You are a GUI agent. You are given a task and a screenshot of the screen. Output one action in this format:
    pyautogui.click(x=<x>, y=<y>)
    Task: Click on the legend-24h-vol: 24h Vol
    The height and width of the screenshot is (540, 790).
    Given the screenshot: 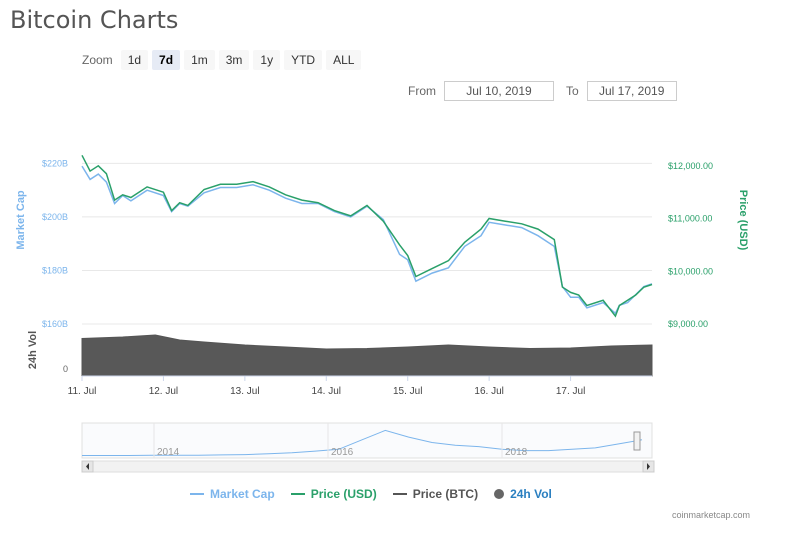 What is the action you would take?
    pyautogui.click(x=523, y=494)
    